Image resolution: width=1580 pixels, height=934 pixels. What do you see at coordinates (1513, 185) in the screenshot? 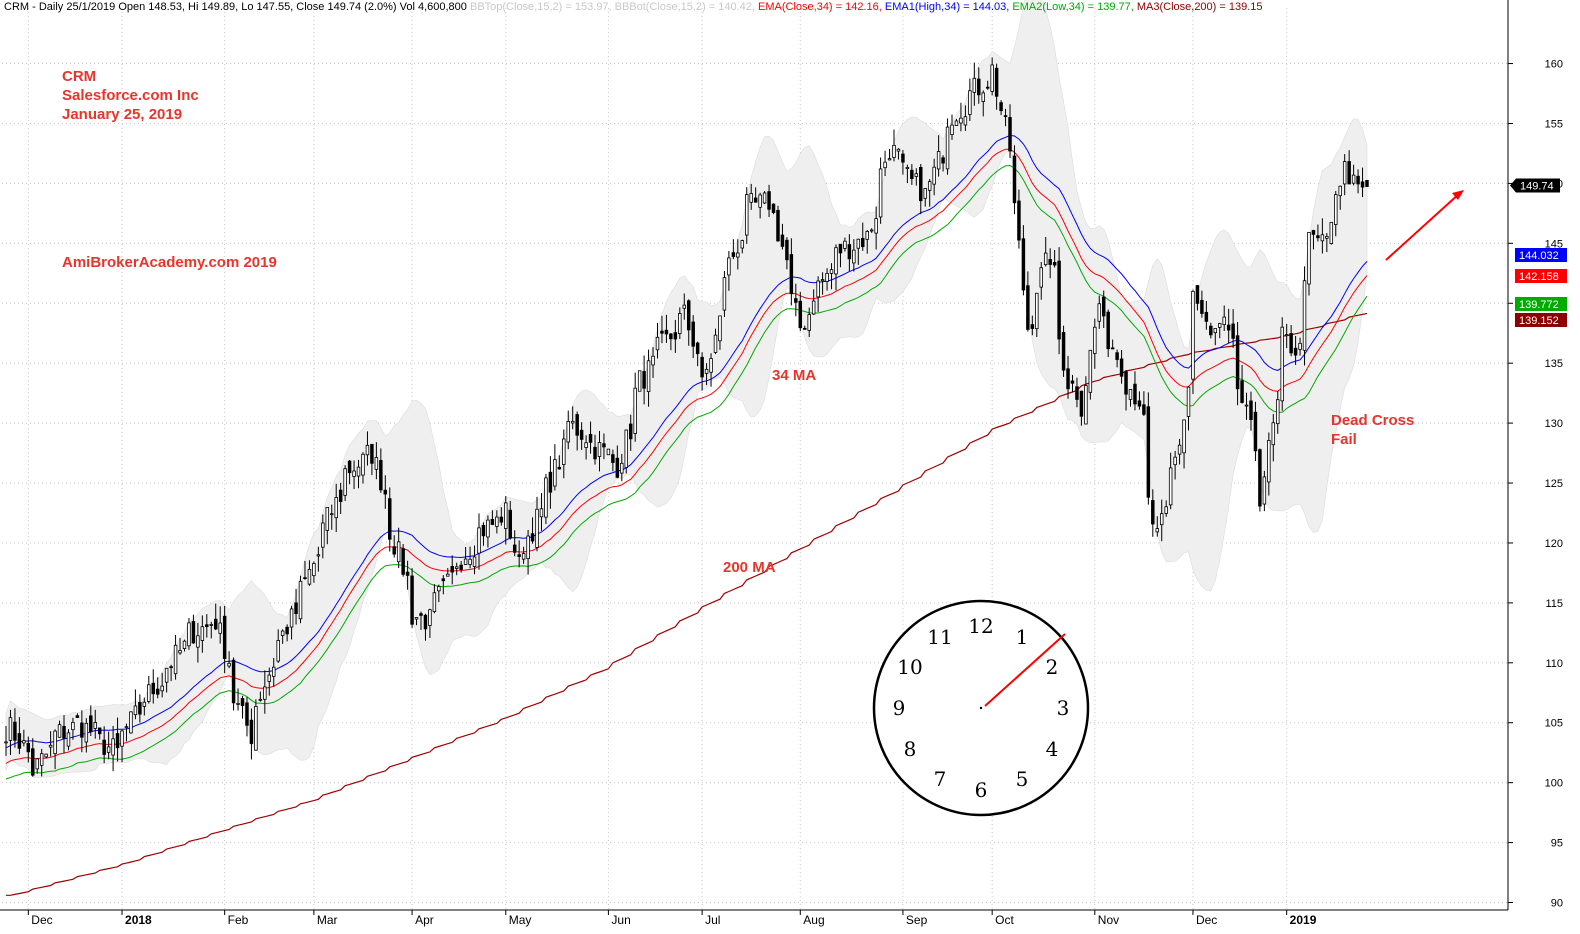
I see `price-badge-pointer` at bounding box center [1513, 185].